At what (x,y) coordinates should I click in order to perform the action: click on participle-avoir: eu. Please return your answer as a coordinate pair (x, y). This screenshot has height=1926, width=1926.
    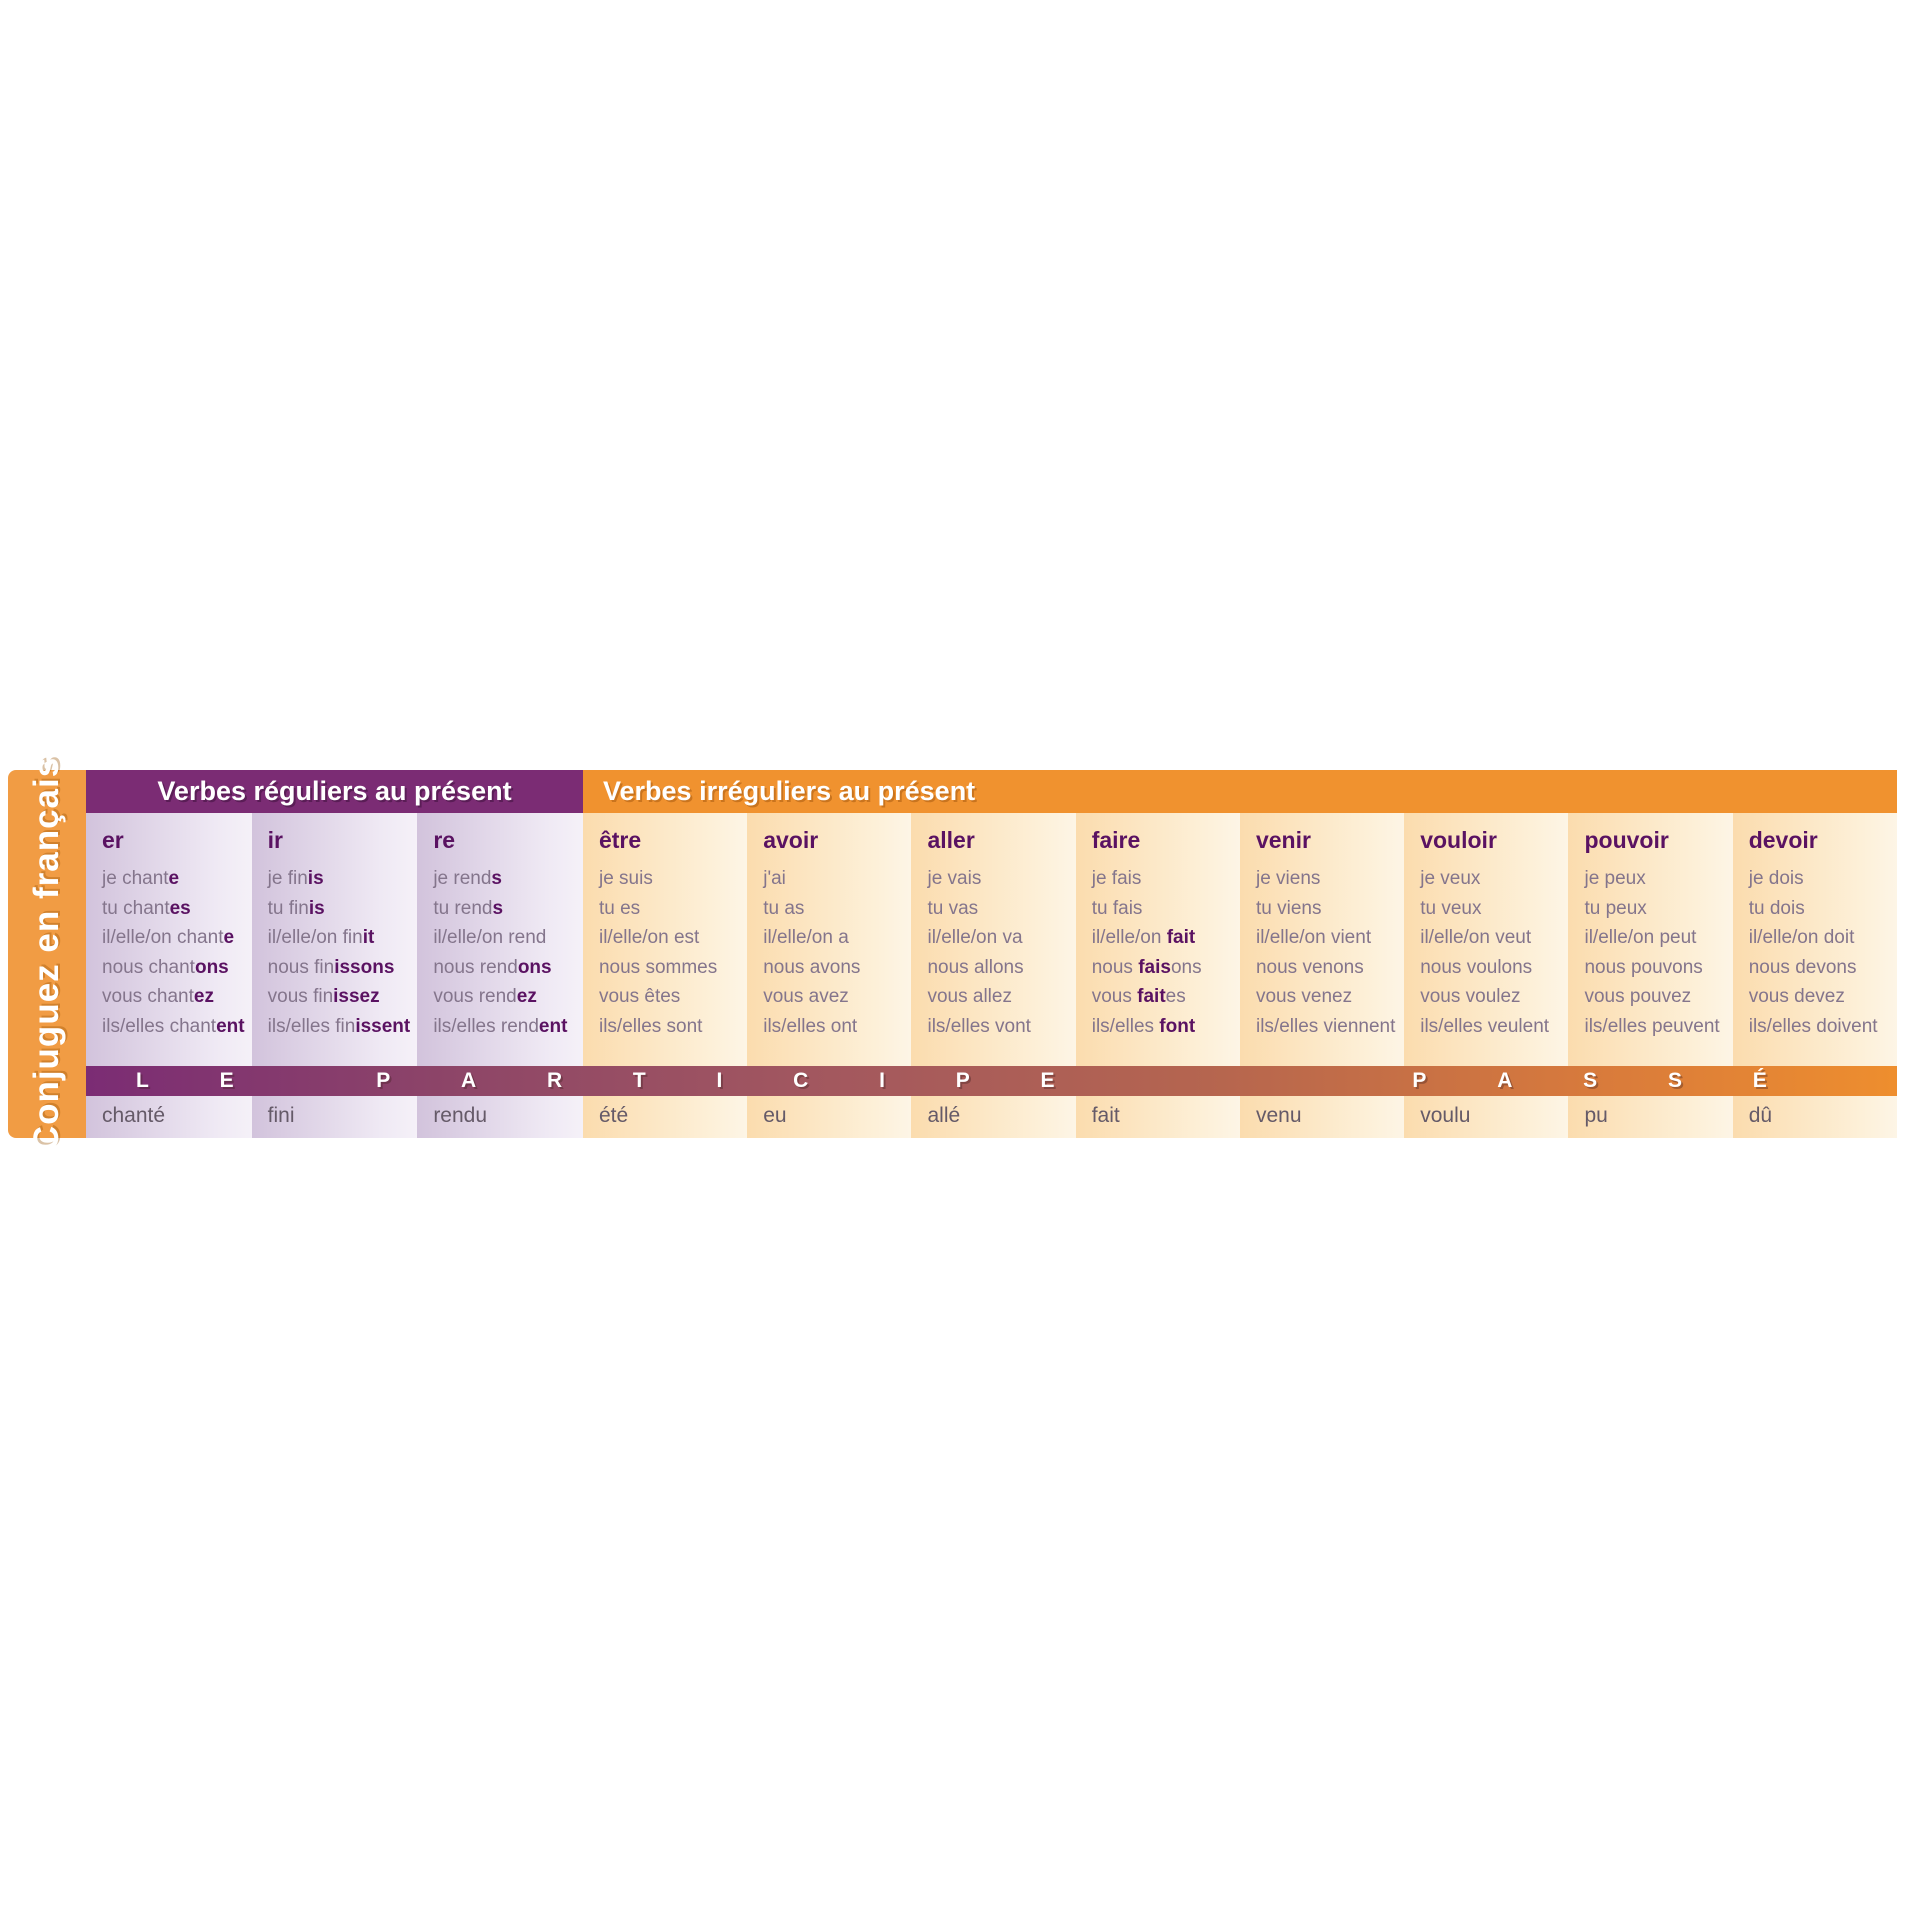
    Looking at the image, I should click on (829, 1117).